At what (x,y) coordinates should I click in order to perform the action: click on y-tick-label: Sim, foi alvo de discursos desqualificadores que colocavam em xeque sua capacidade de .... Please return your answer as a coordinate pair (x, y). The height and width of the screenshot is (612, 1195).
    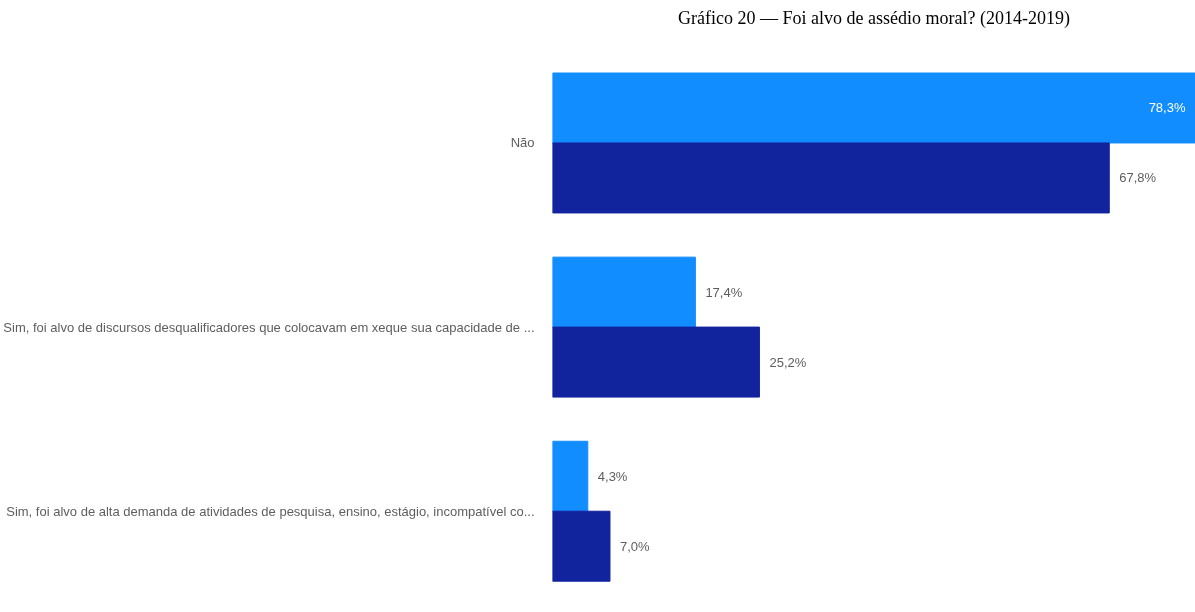
    Looking at the image, I should click on (269, 327).